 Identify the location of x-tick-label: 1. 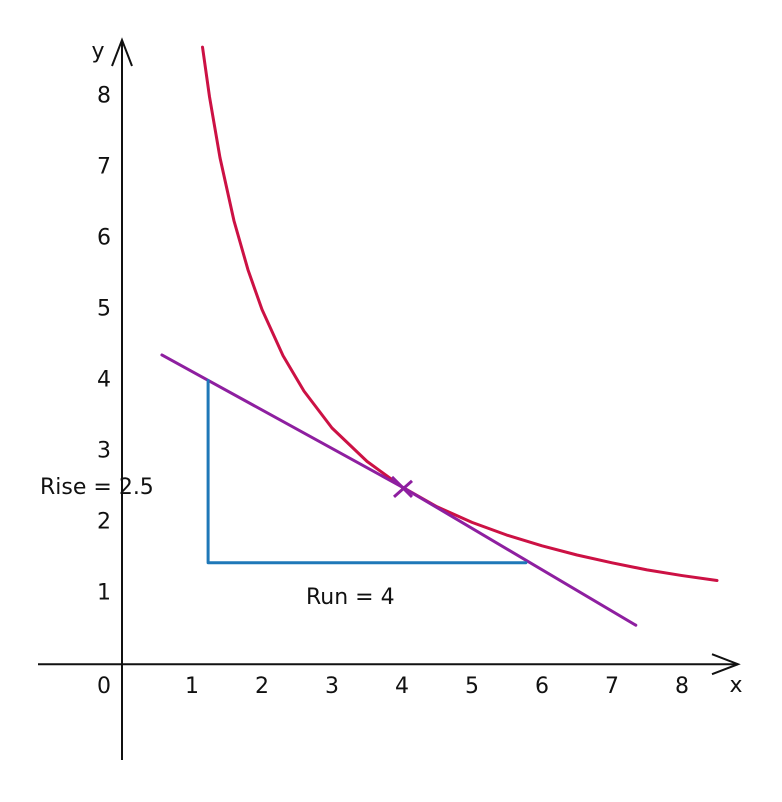
(192, 686).